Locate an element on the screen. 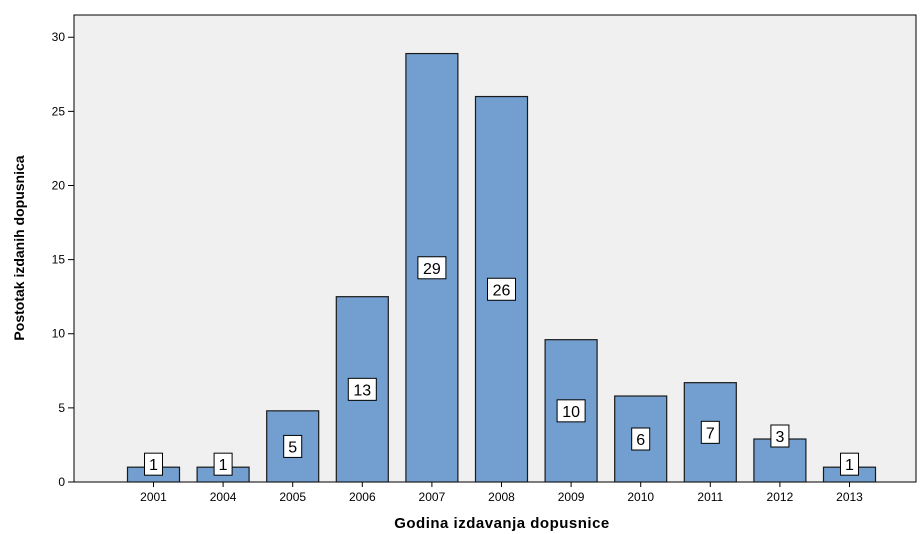 The image size is (921, 534). data-label-value: 13 is located at coordinates (362, 390).